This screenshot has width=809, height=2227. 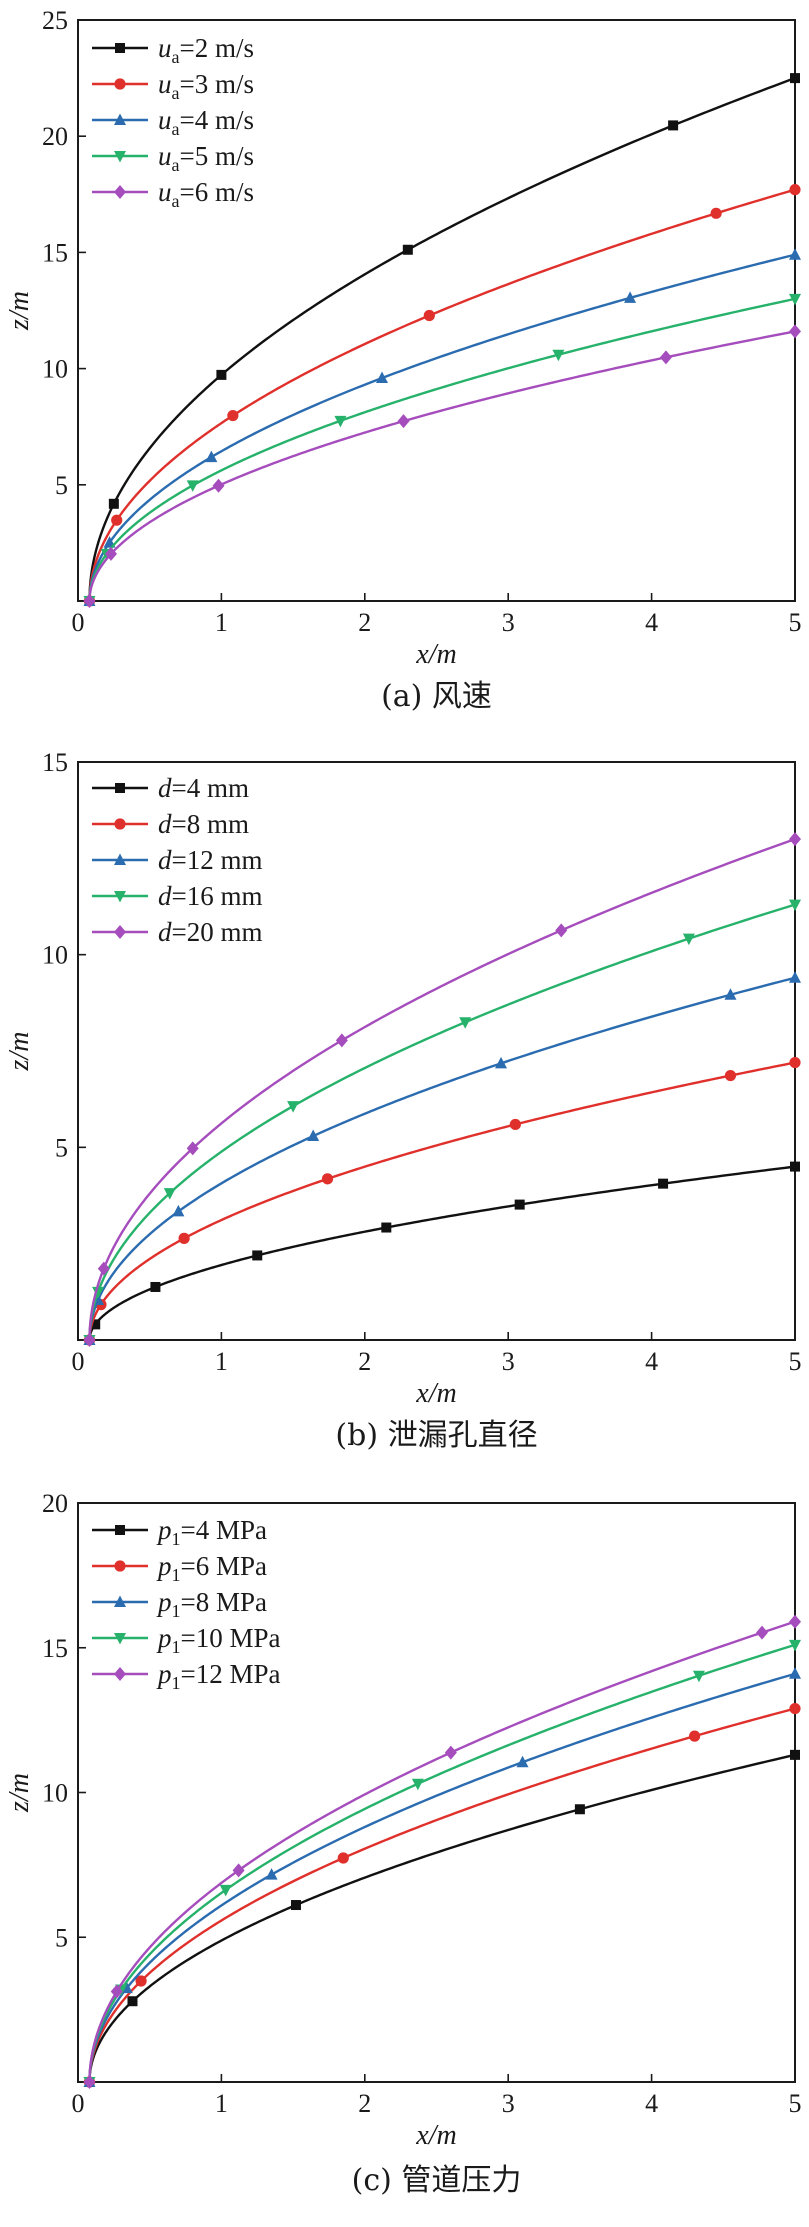 I want to click on legend-label: d=16 mm, so click(x=210, y=896).